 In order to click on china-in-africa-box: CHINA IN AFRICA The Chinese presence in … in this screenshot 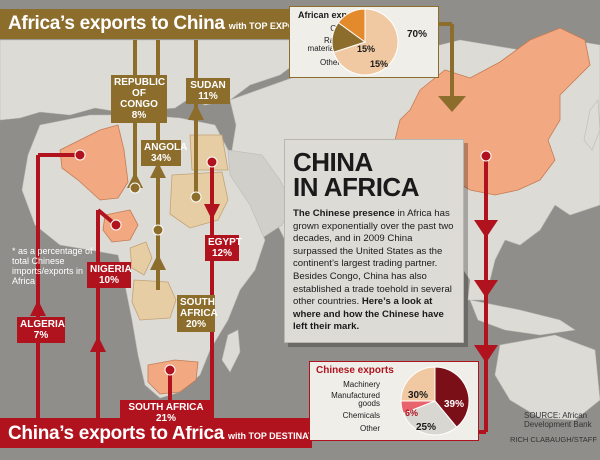, I will do `click(374, 241)`.